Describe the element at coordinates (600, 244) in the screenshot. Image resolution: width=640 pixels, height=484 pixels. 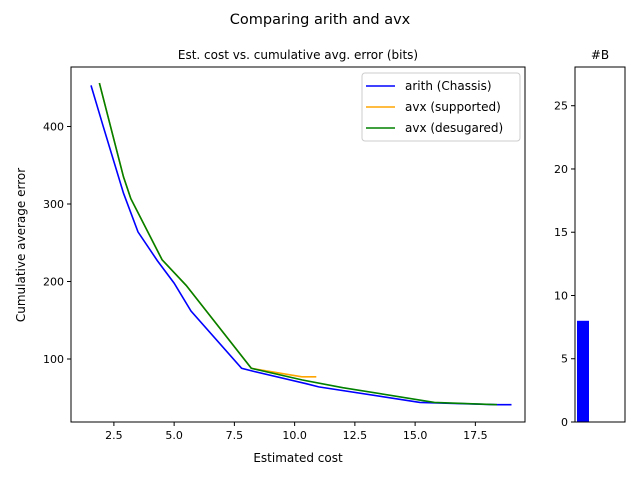
I see `bar-plot-frame` at that location.